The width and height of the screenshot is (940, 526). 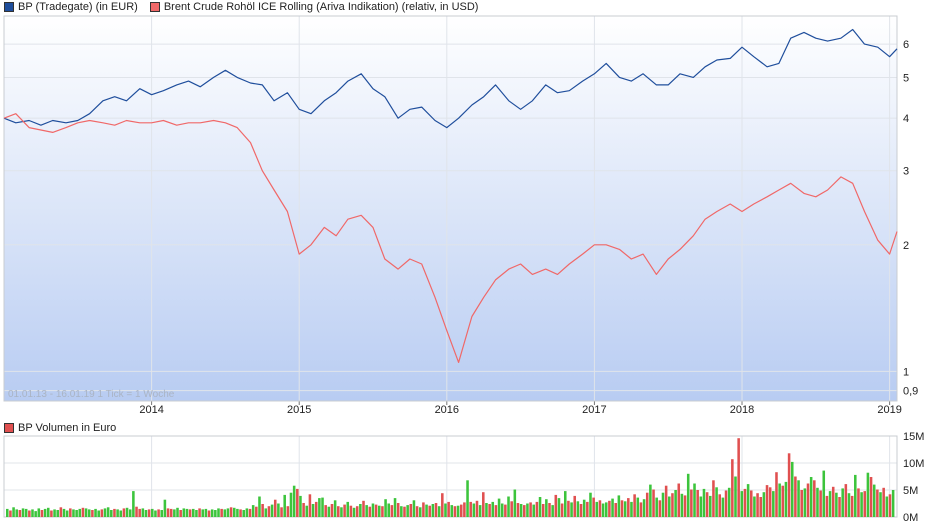 I want to click on price-x-tick-label: 2014, so click(x=151, y=410).